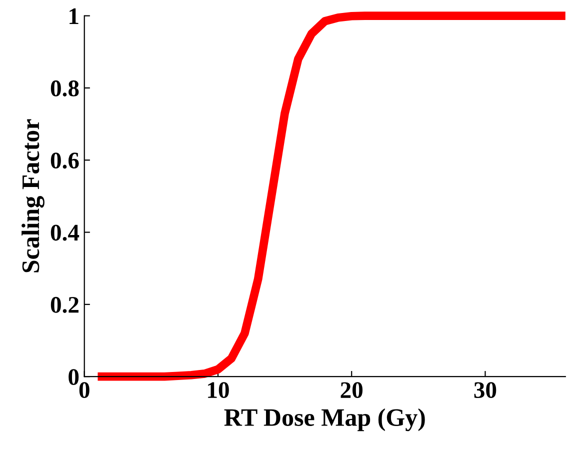 This screenshot has width=574, height=451. What do you see at coordinates (64, 304) in the screenshot?
I see `y-tick-label: 0.2` at bounding box center [64, 304].